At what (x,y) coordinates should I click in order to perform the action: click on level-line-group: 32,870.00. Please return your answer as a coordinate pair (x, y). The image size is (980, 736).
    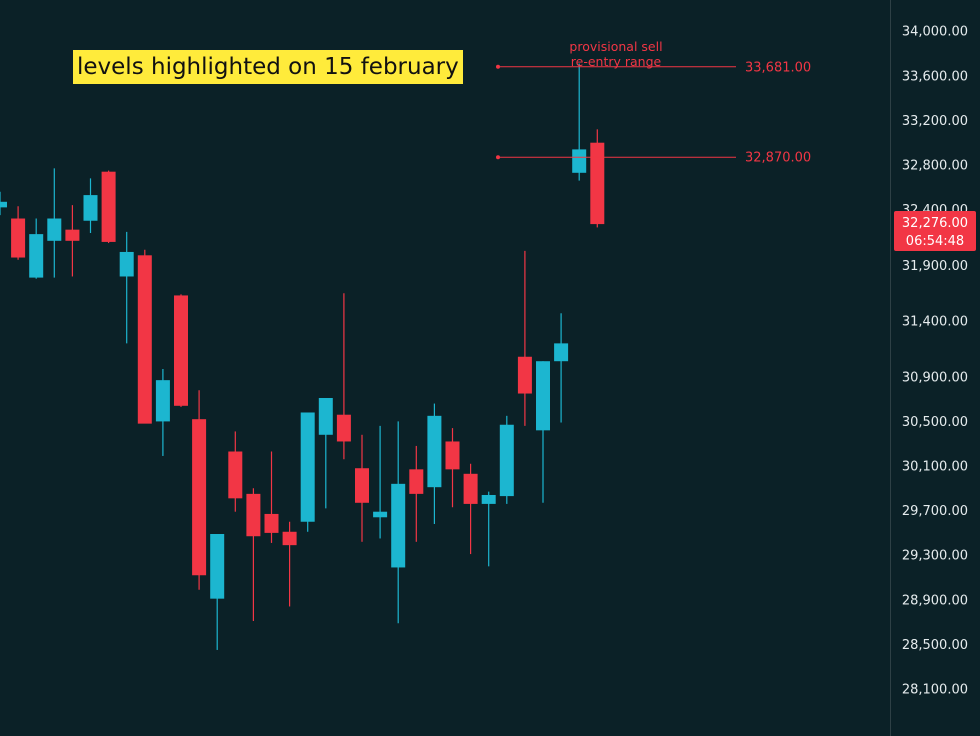
    Looking at the image, I should click on (653, 158).